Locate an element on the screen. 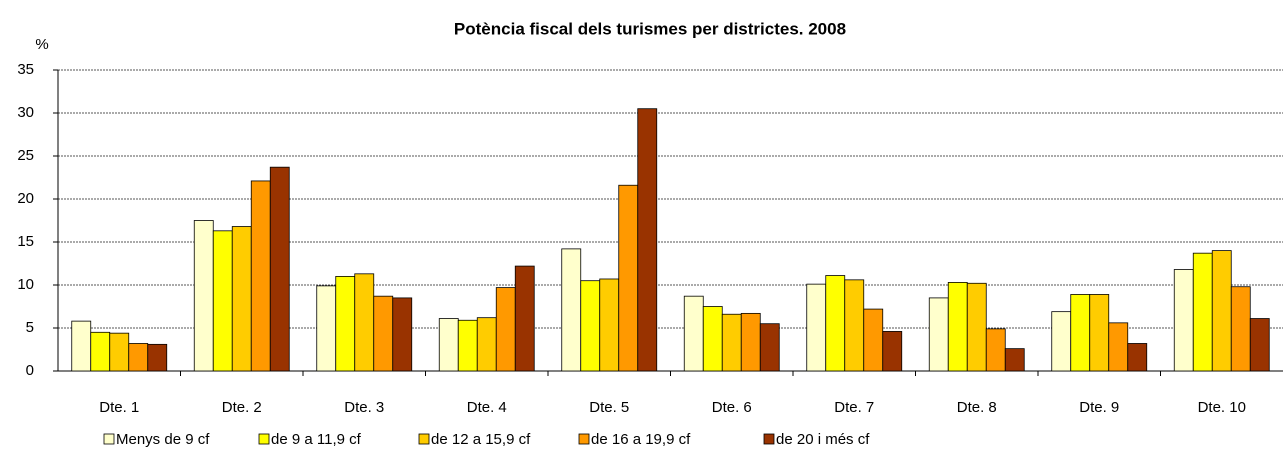 The height and width of the screenshot is (452, 1283). y-tick-label: 20 is located at coordinates (25, 198).